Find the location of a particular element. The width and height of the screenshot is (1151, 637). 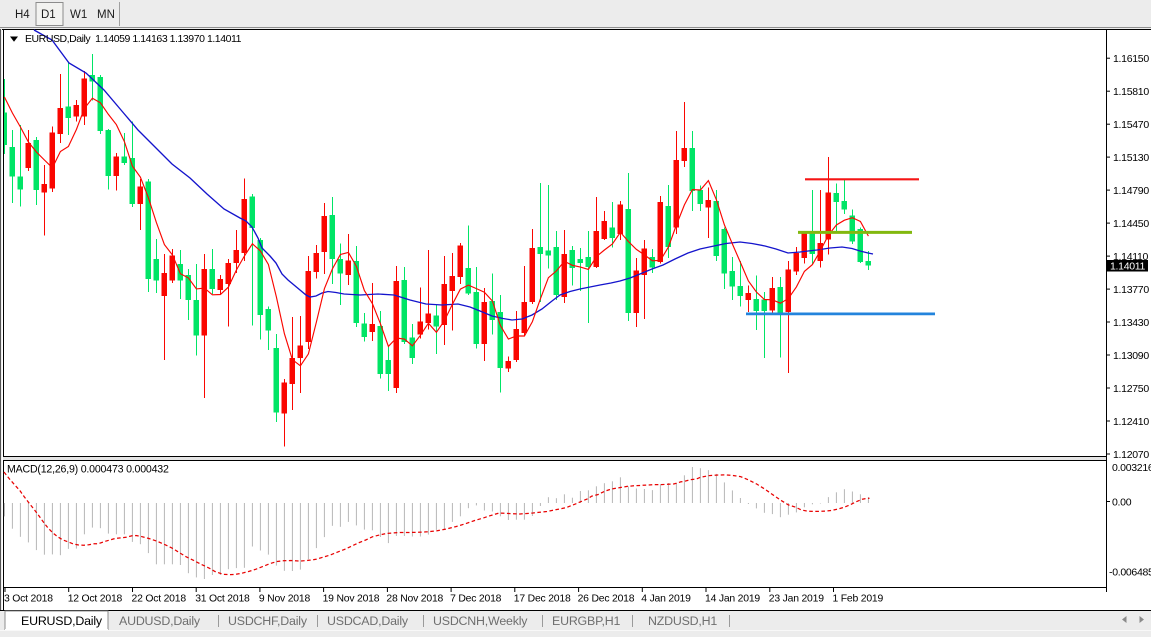

svg-text: W1 is located at coordinates (78, 15).